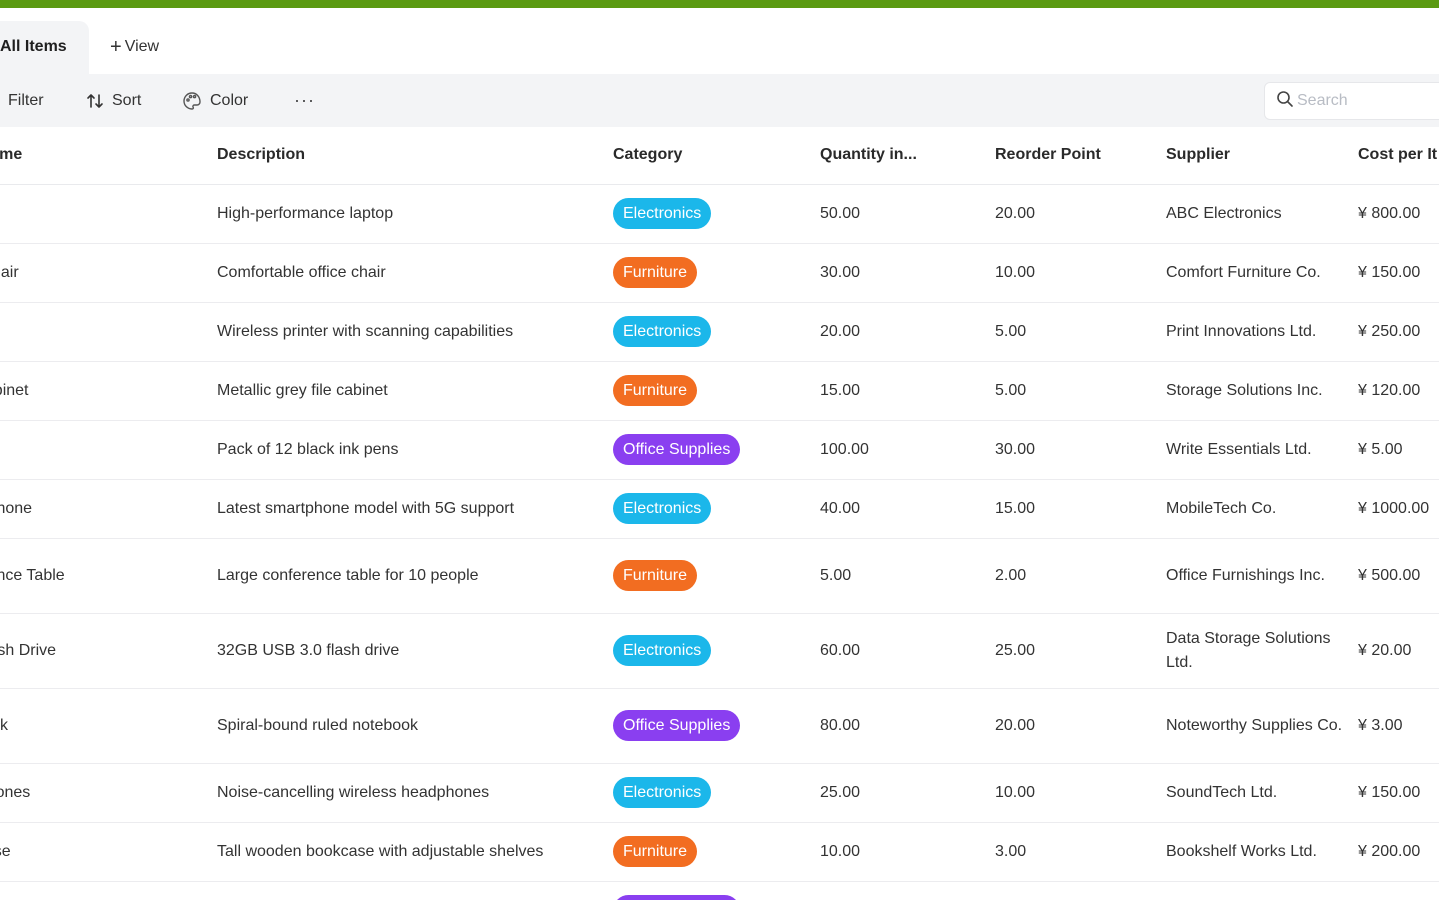 The height and width of the screenshot is (900, 1439). What do you see at coordinates (1398, 576) in the screenshot?
I see `cell-cost: ¥ 500.00` at bounding box center [1398, 576].